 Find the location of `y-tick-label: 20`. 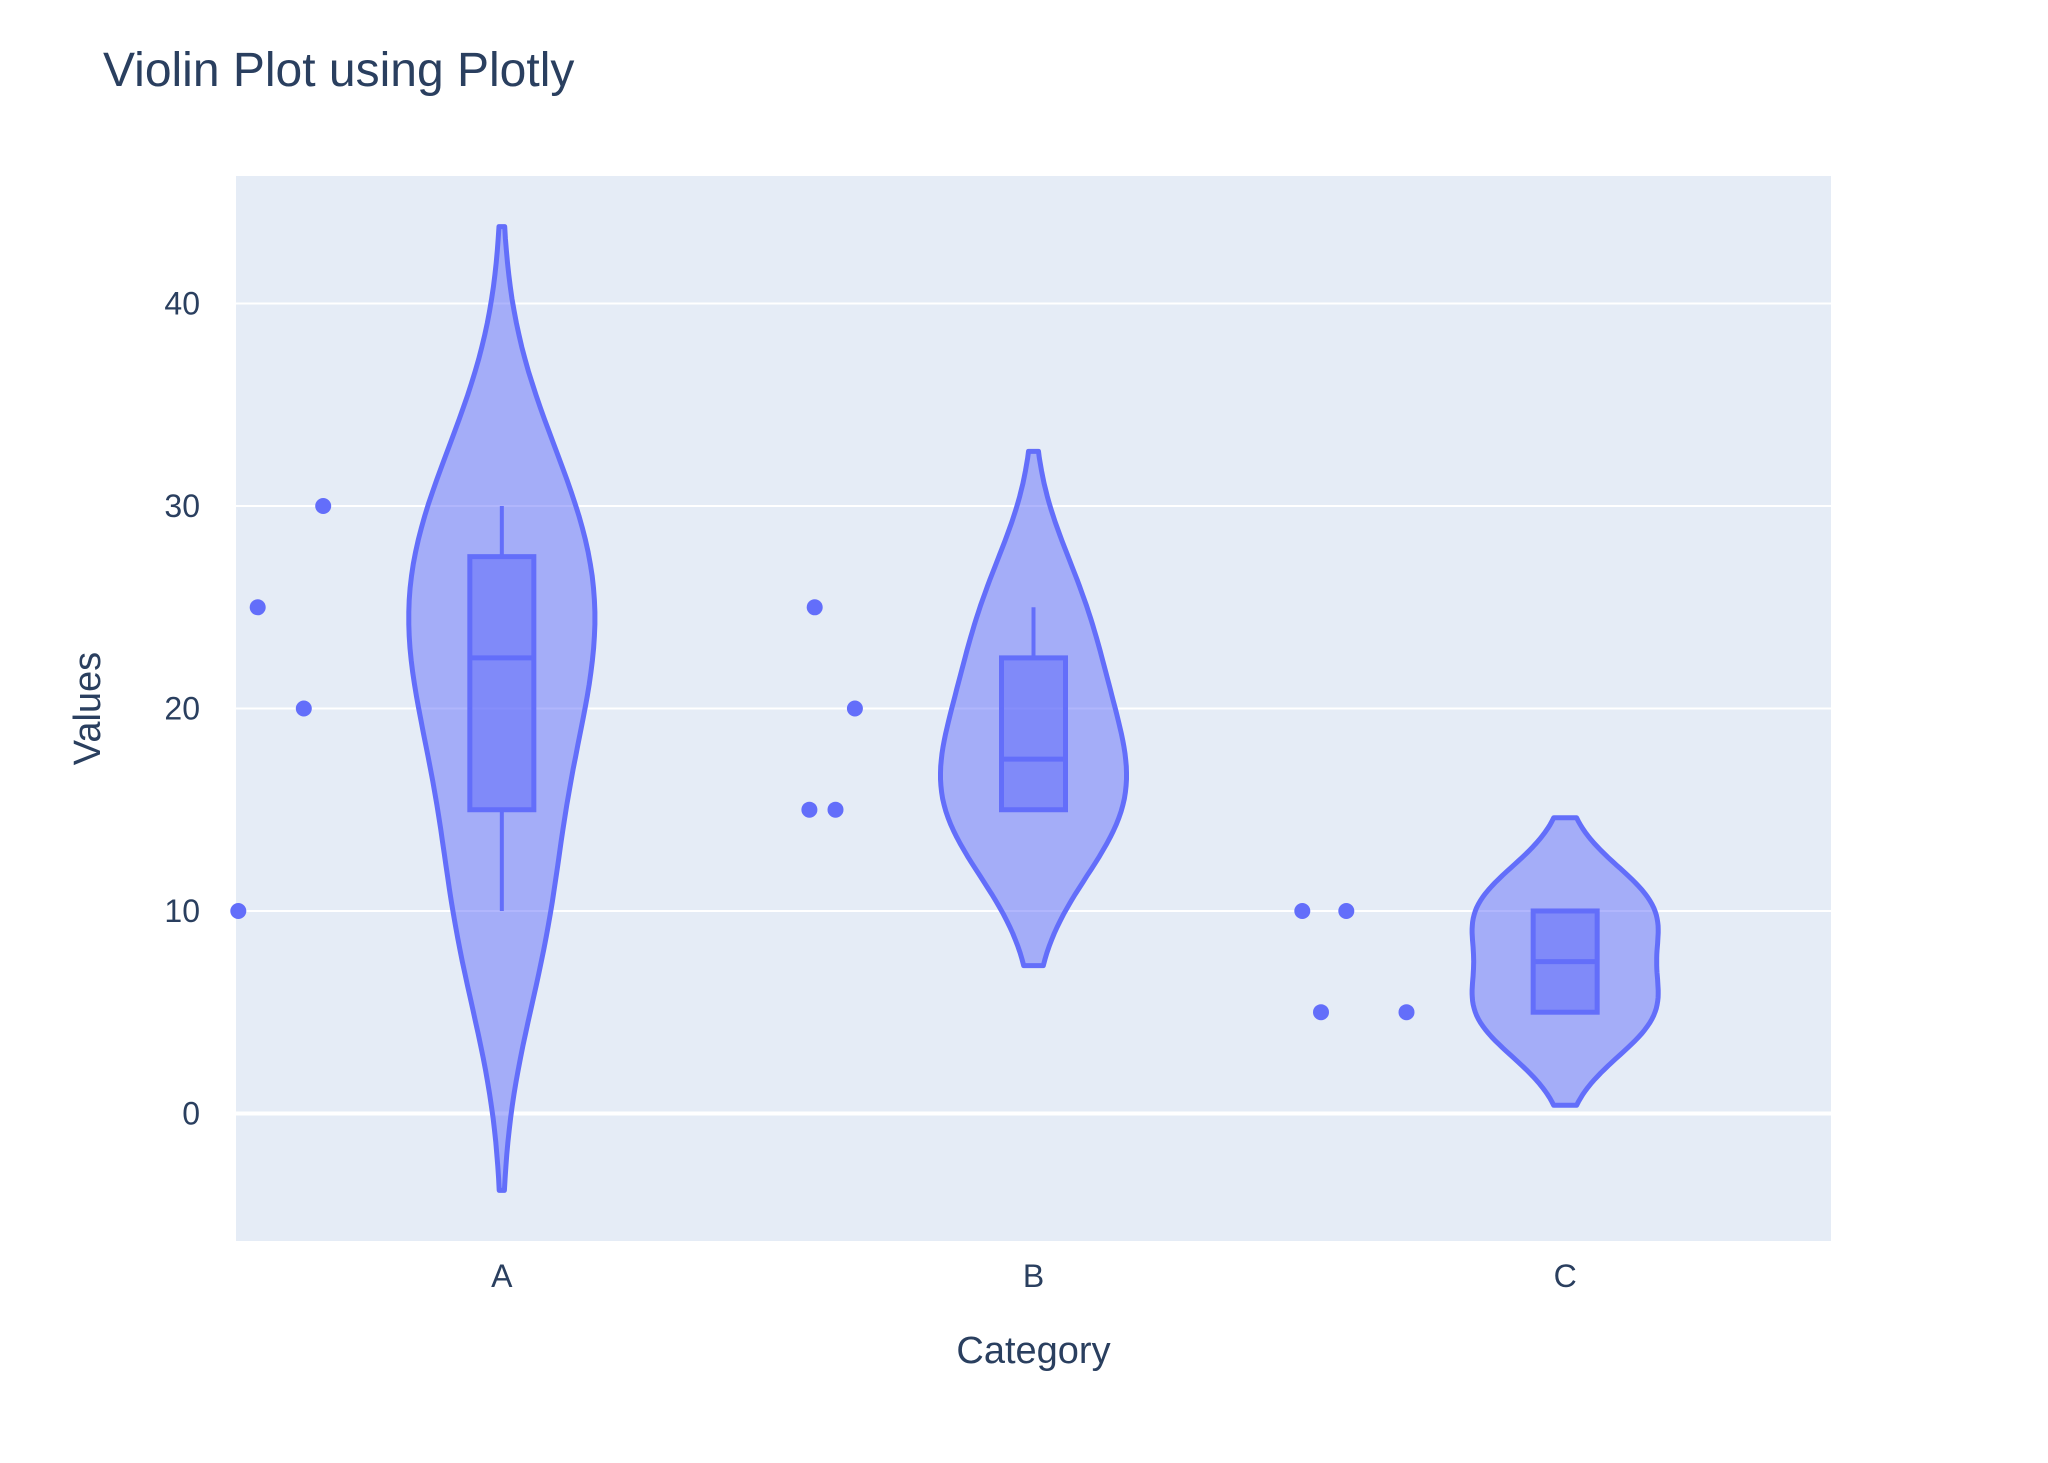

y-tick-label: 20 is located at coordinates (182, 709).